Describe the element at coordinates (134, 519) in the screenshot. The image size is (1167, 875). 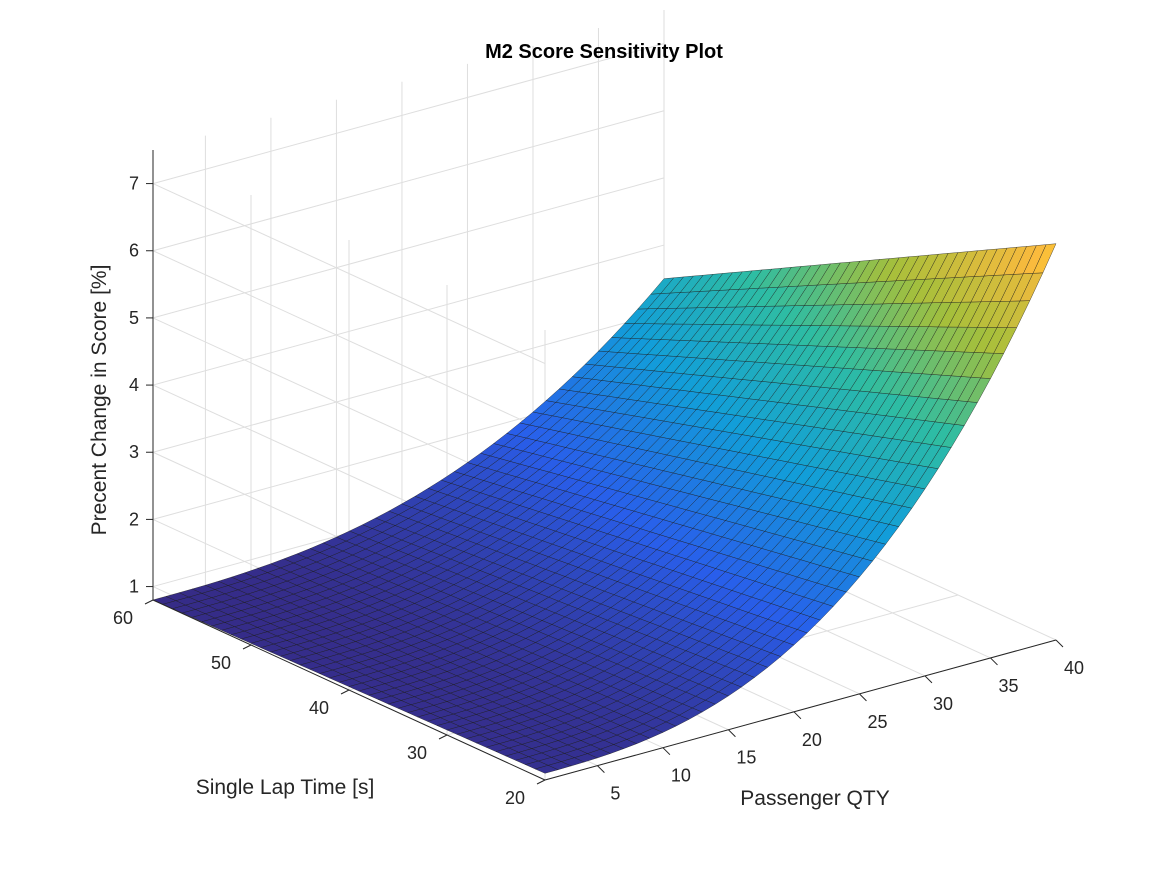
I see `z-tick-label: 2` at that location.